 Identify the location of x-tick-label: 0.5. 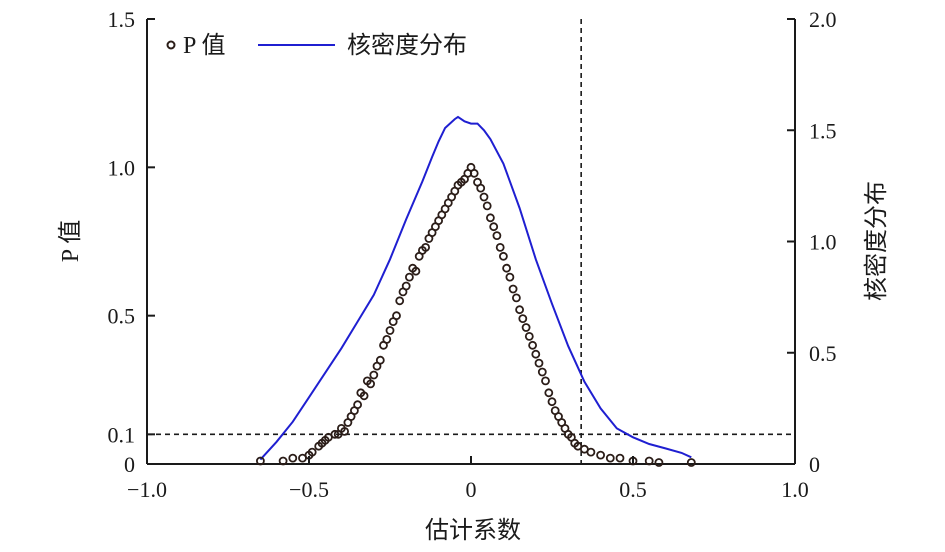
(633, 489).